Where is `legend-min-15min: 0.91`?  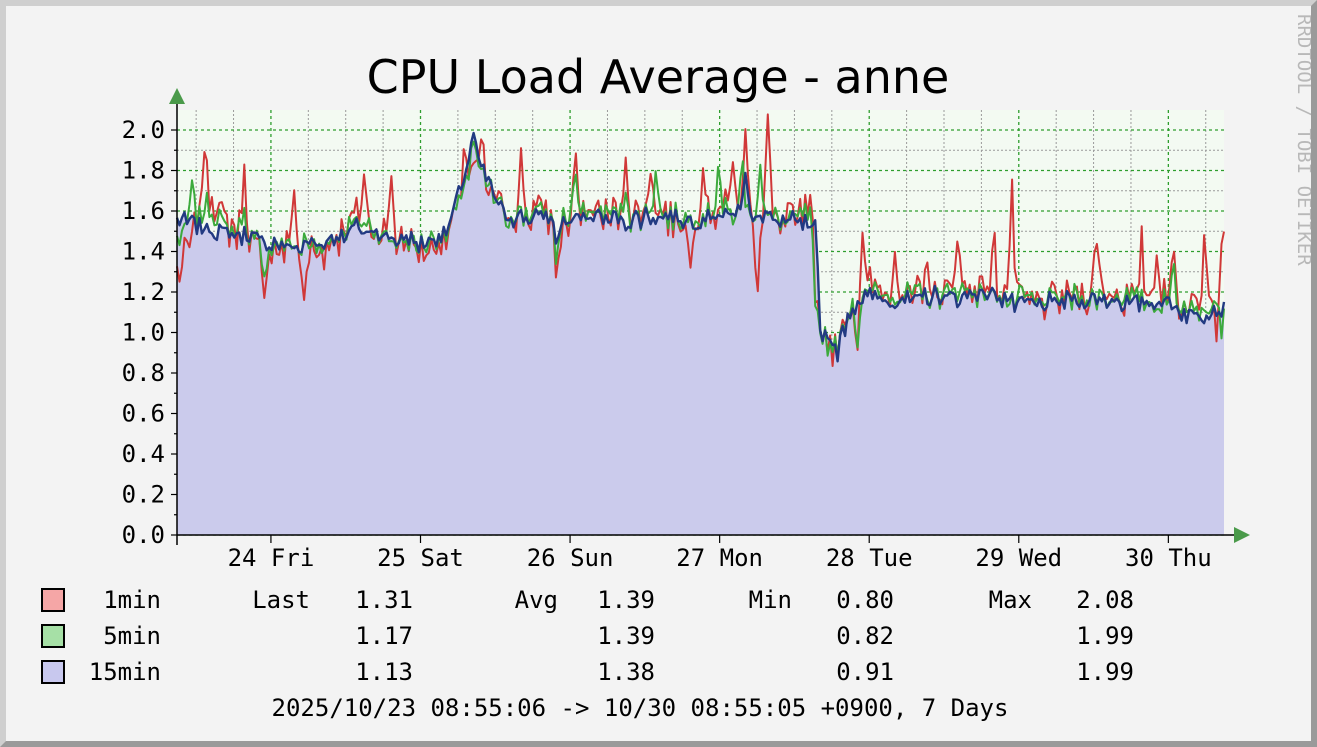 legend-min-15min: 0.91 is located at coordinates (865, 672).